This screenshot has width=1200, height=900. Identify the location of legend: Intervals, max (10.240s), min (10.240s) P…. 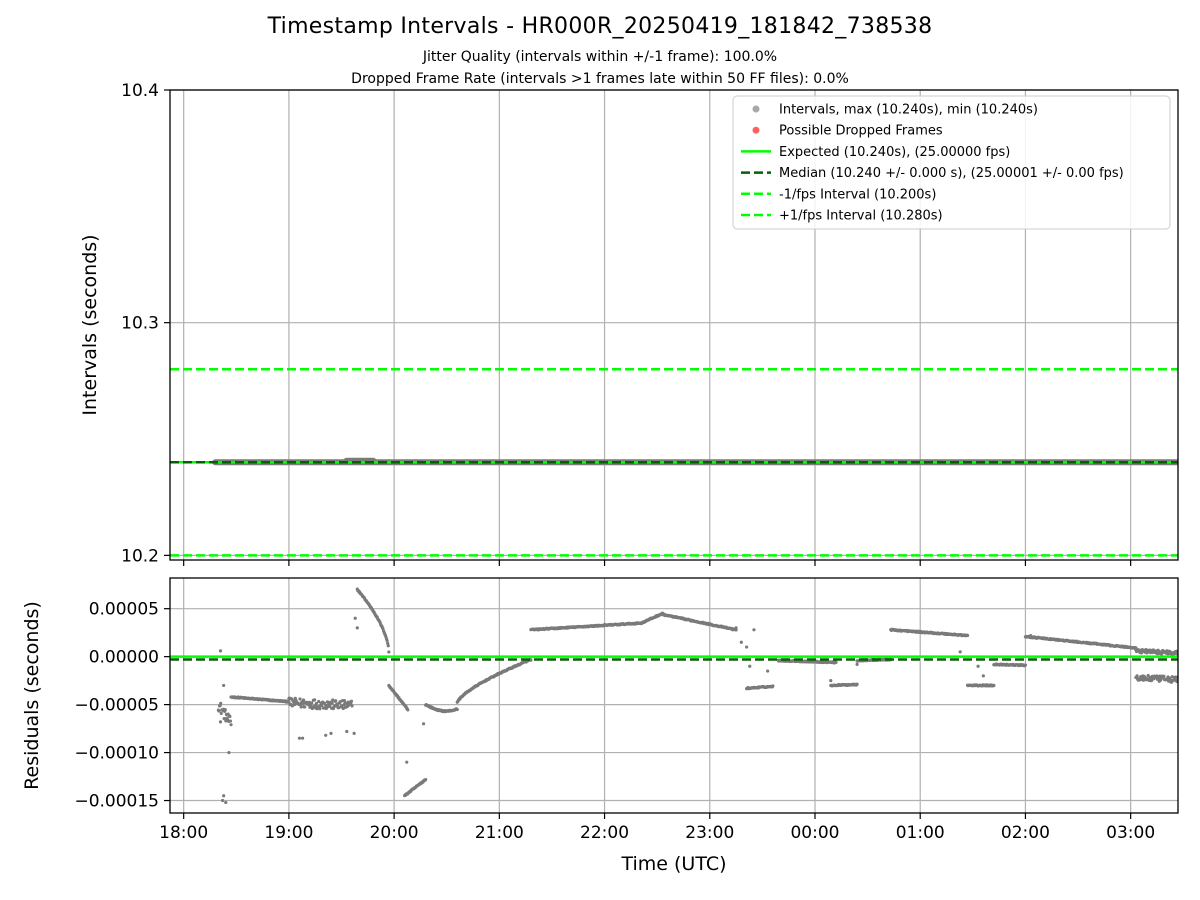
(951, 162).